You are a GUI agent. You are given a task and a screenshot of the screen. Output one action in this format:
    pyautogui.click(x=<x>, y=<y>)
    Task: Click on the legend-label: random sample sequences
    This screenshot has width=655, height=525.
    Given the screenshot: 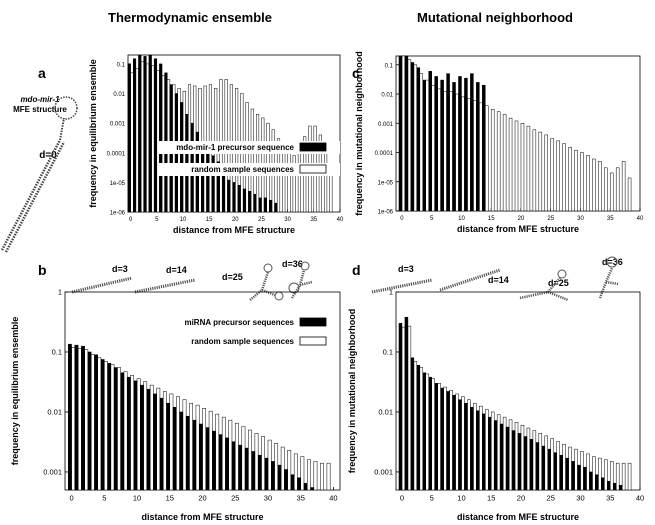 What is the action you would take?
    pyautogui.click(x=242, y=341)
    